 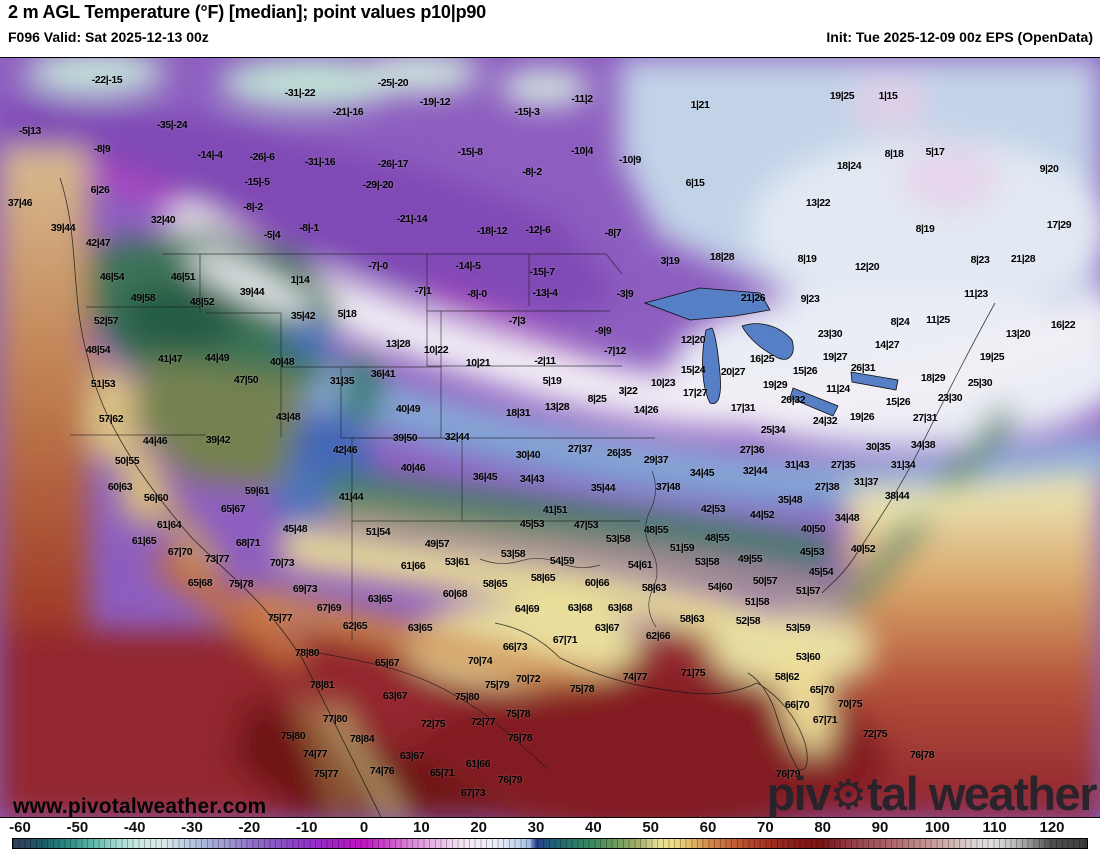 What do you see at coordinates (848, 795) in the screenshot?
I see `gear-icon: ⚙` at bounding box center [848, 795].